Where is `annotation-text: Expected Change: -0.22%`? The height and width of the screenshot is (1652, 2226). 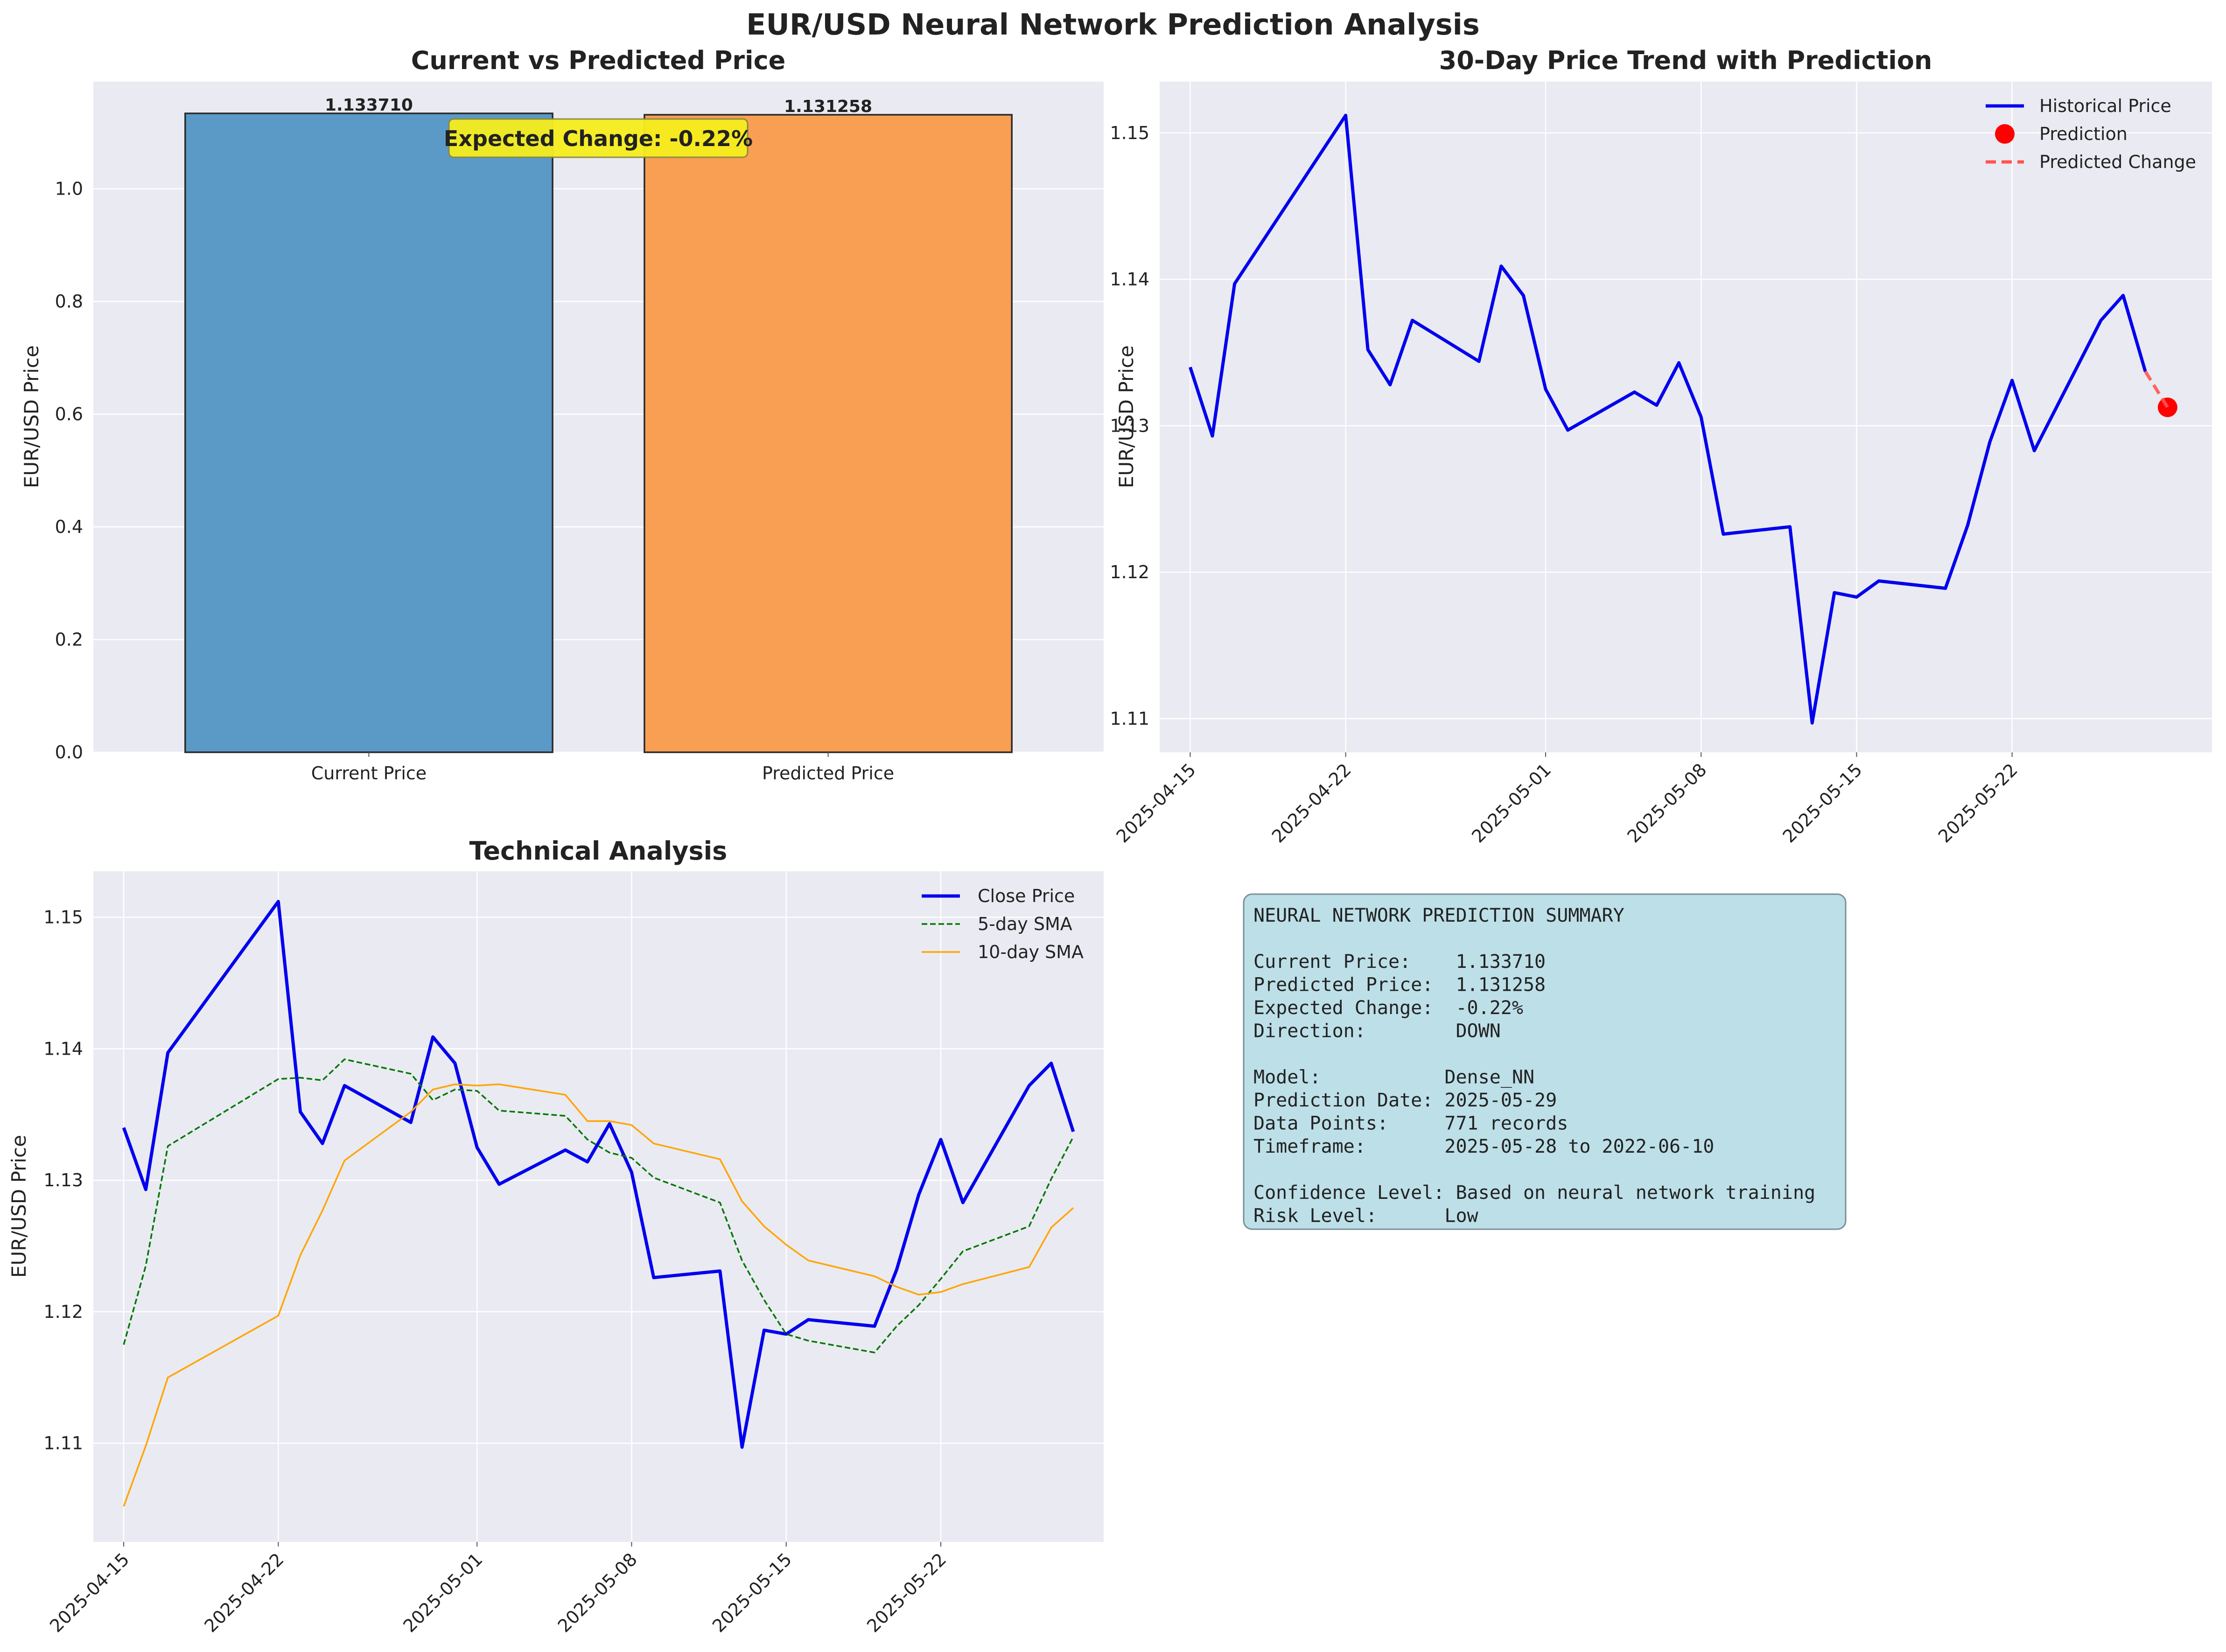 annotation-text: Expected Change: -0.22% is located at coordinates (598, 138).